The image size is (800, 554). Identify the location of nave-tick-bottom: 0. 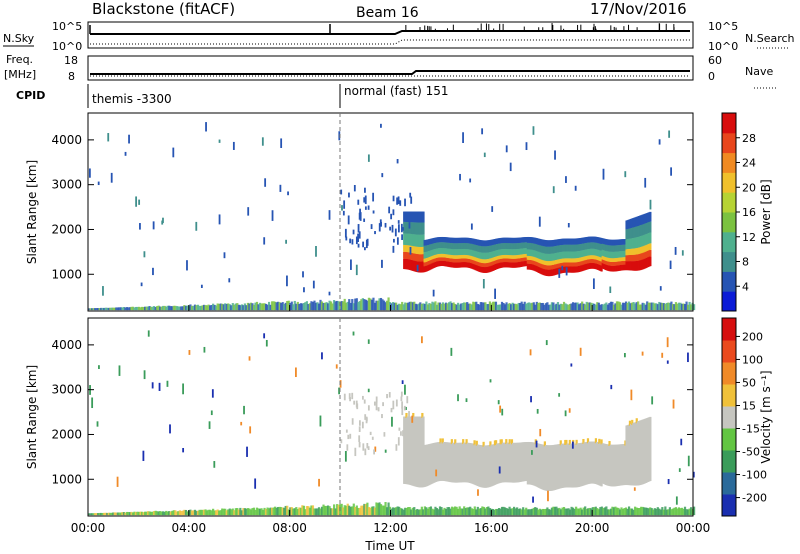
(711, 76).